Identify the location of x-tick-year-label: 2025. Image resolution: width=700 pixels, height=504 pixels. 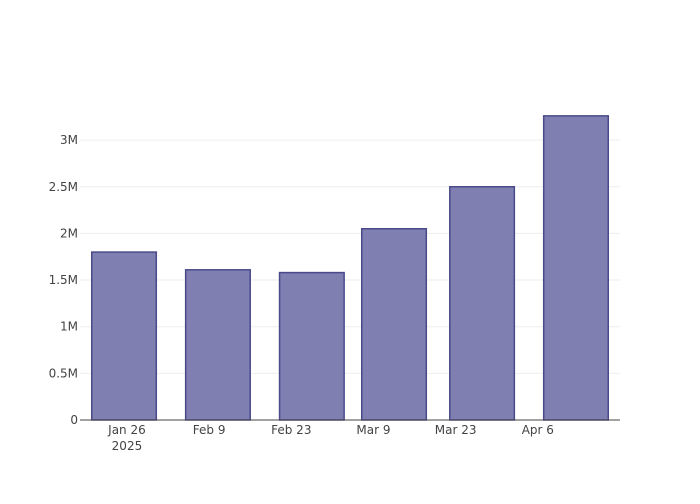
(127, 446).